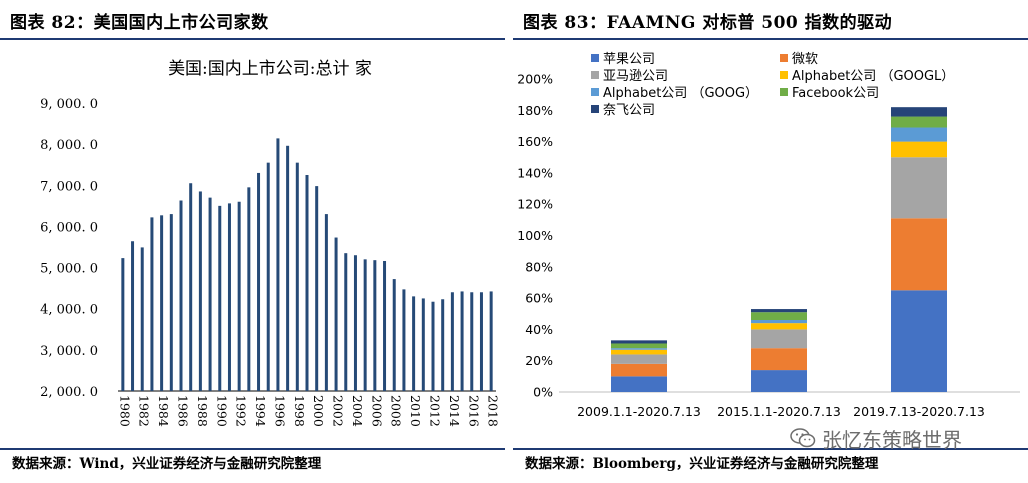 This screenshot has width=1028, height=483. Describe the element at coordinates (779, 411) in the screenshot. I see `x-tick-label: 2015.1.1-2020.7.13` at that location.